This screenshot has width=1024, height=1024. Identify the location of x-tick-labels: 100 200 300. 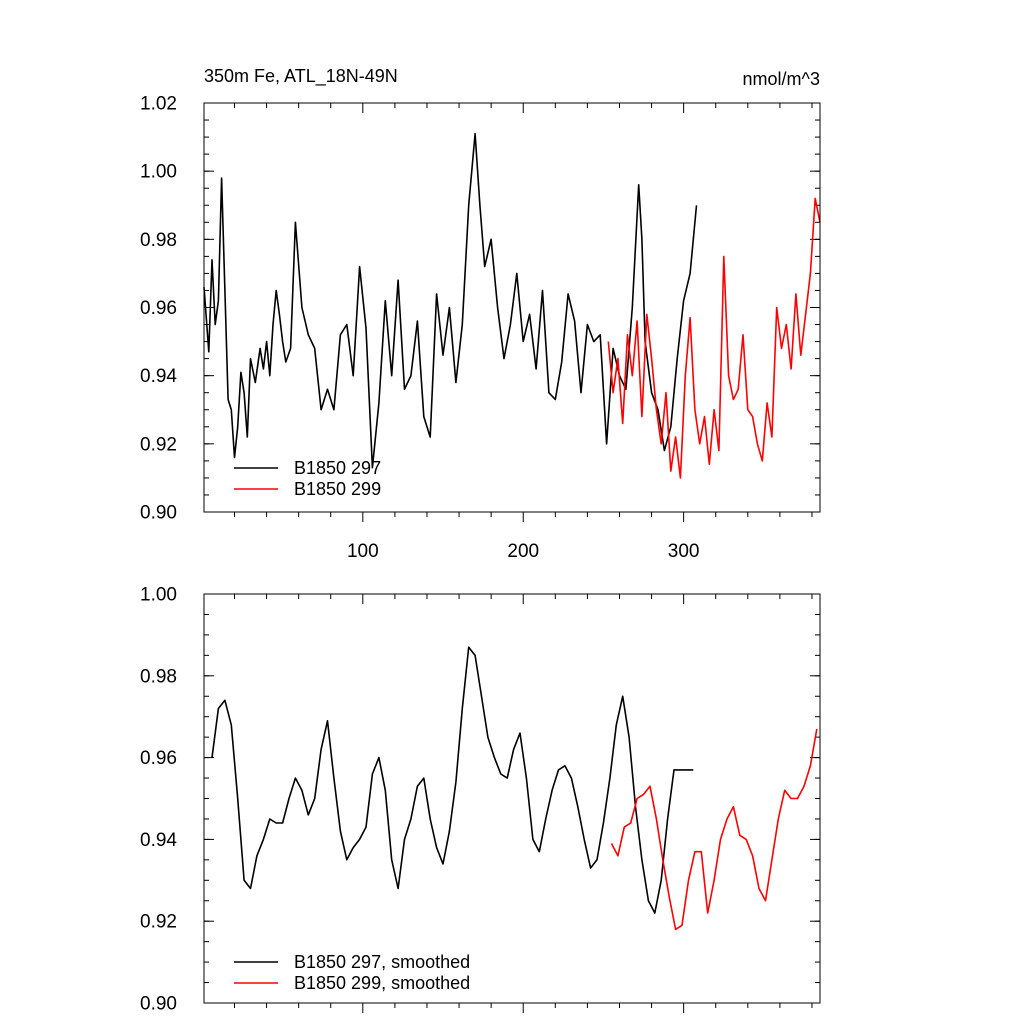
(523, 551).